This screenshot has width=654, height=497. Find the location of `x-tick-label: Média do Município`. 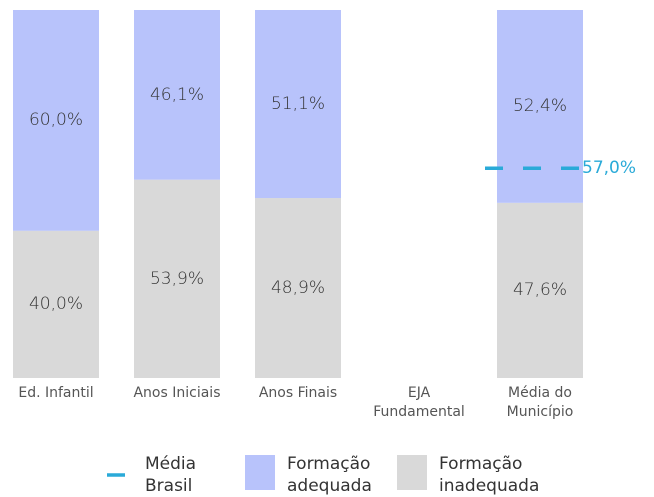

x-tick-label: Média do Município is located at coordinates (540, 402).